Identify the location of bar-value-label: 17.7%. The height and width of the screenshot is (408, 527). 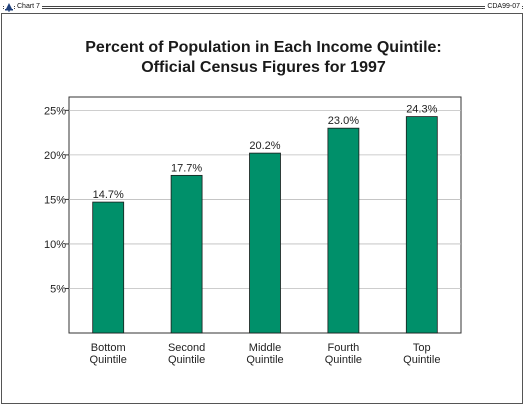
(186, 168).